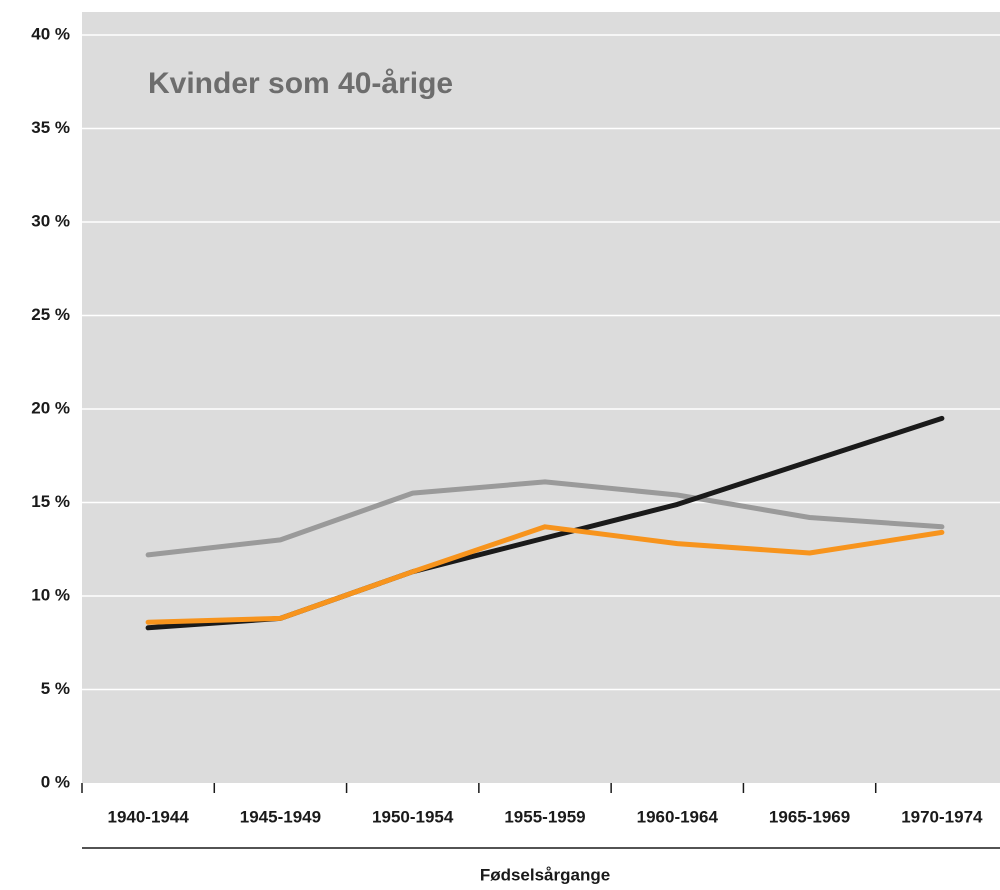  What do you see at coordinates (50, 220) in the screenshot?
I see `y-tick-label: 30 %` at bounding box center [50, 220].